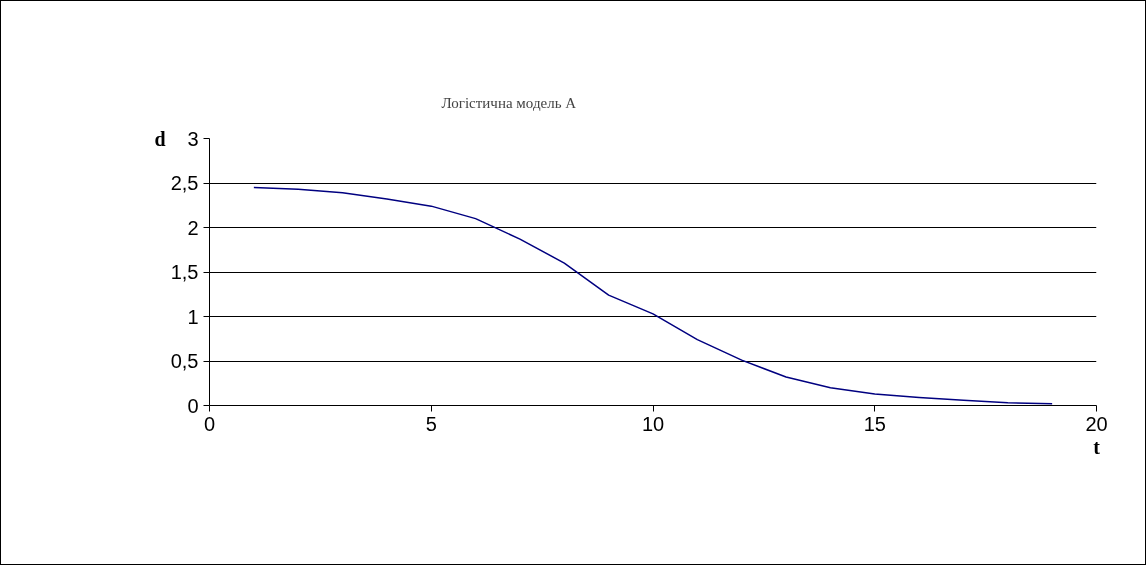  Describe the element at coordinates (160, 138) in the screenshot. I see `y-axis-title: d` at that location.